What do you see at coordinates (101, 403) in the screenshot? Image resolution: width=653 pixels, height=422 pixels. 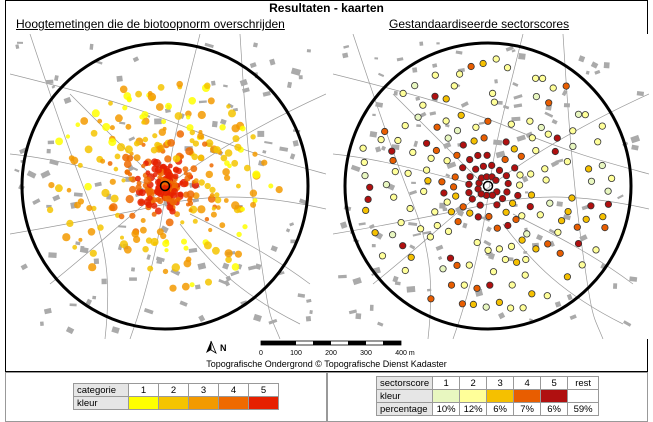 I see `legend-color-label: kleur` at bounding box center [101, 403].